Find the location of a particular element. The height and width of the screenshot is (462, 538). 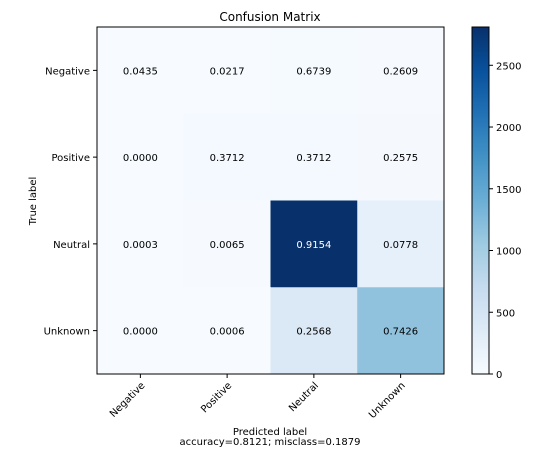

cell-value-label: 0.0065 is located at coordinates (227, 245).